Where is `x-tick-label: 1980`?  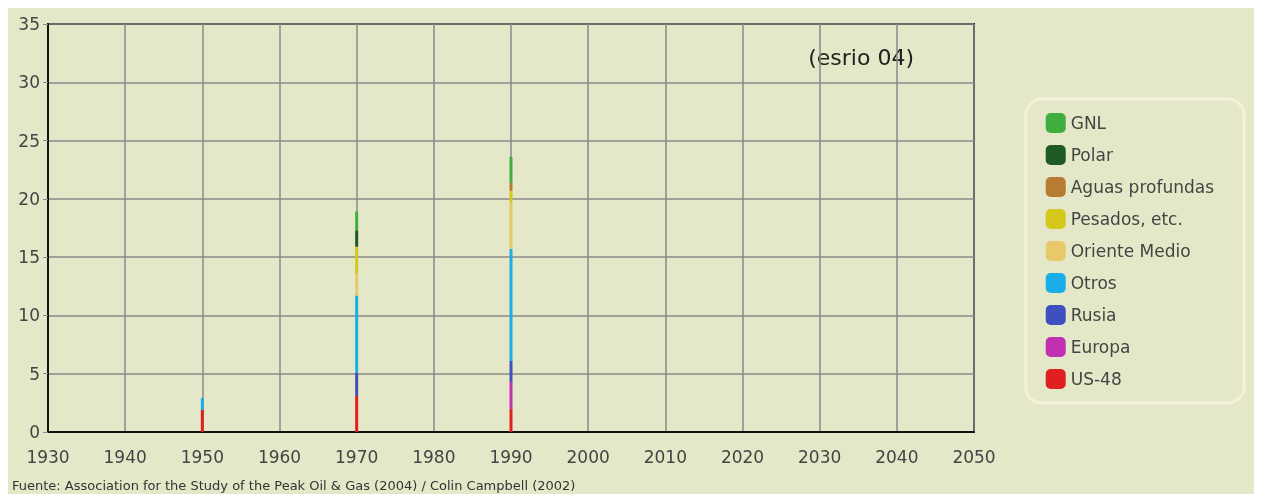
x-tick-label: 1980 is located at coordinates (434, 456).